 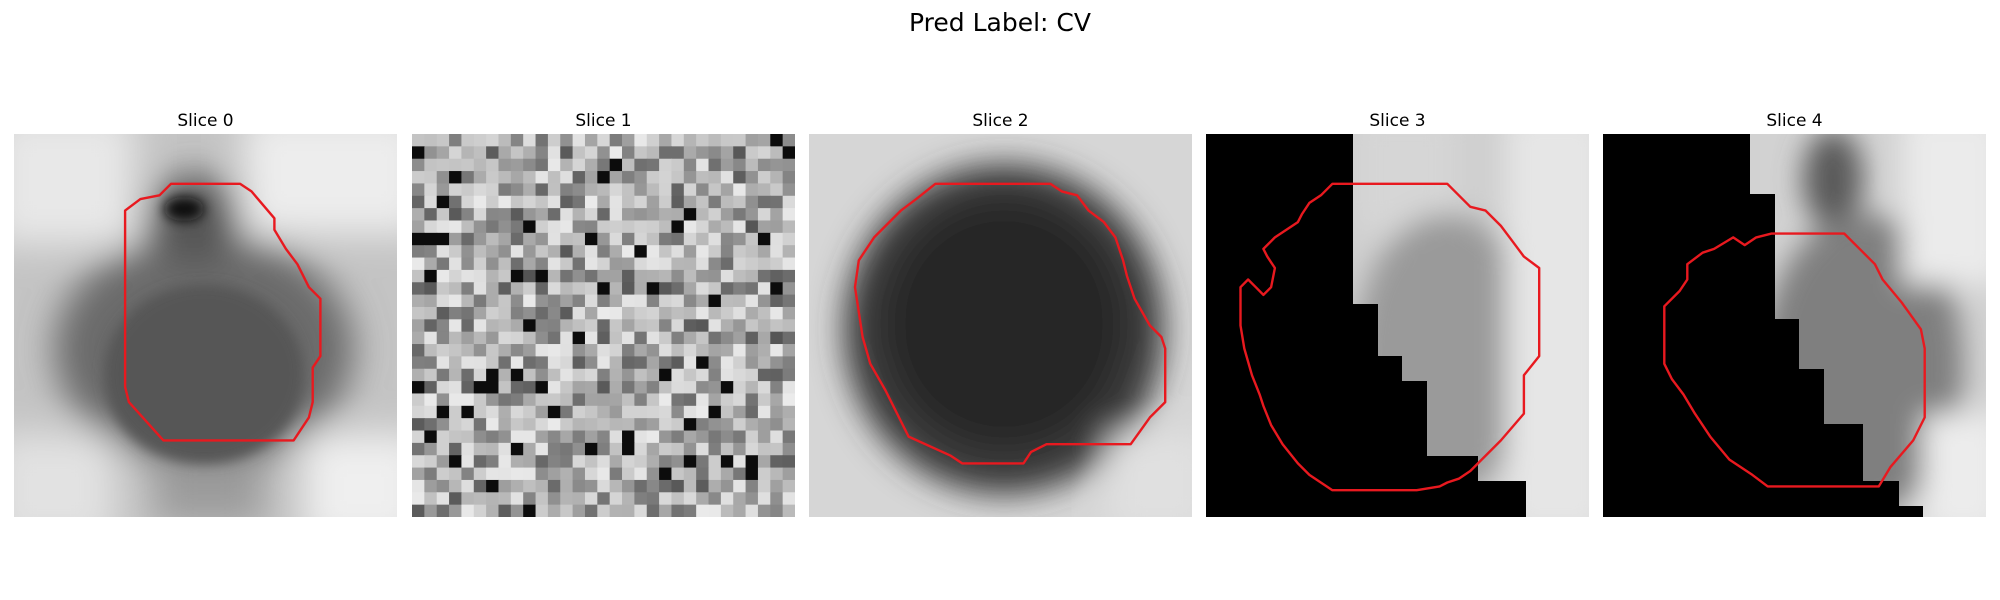 I want to click on slice-1-image, so click(x=603, y=325).